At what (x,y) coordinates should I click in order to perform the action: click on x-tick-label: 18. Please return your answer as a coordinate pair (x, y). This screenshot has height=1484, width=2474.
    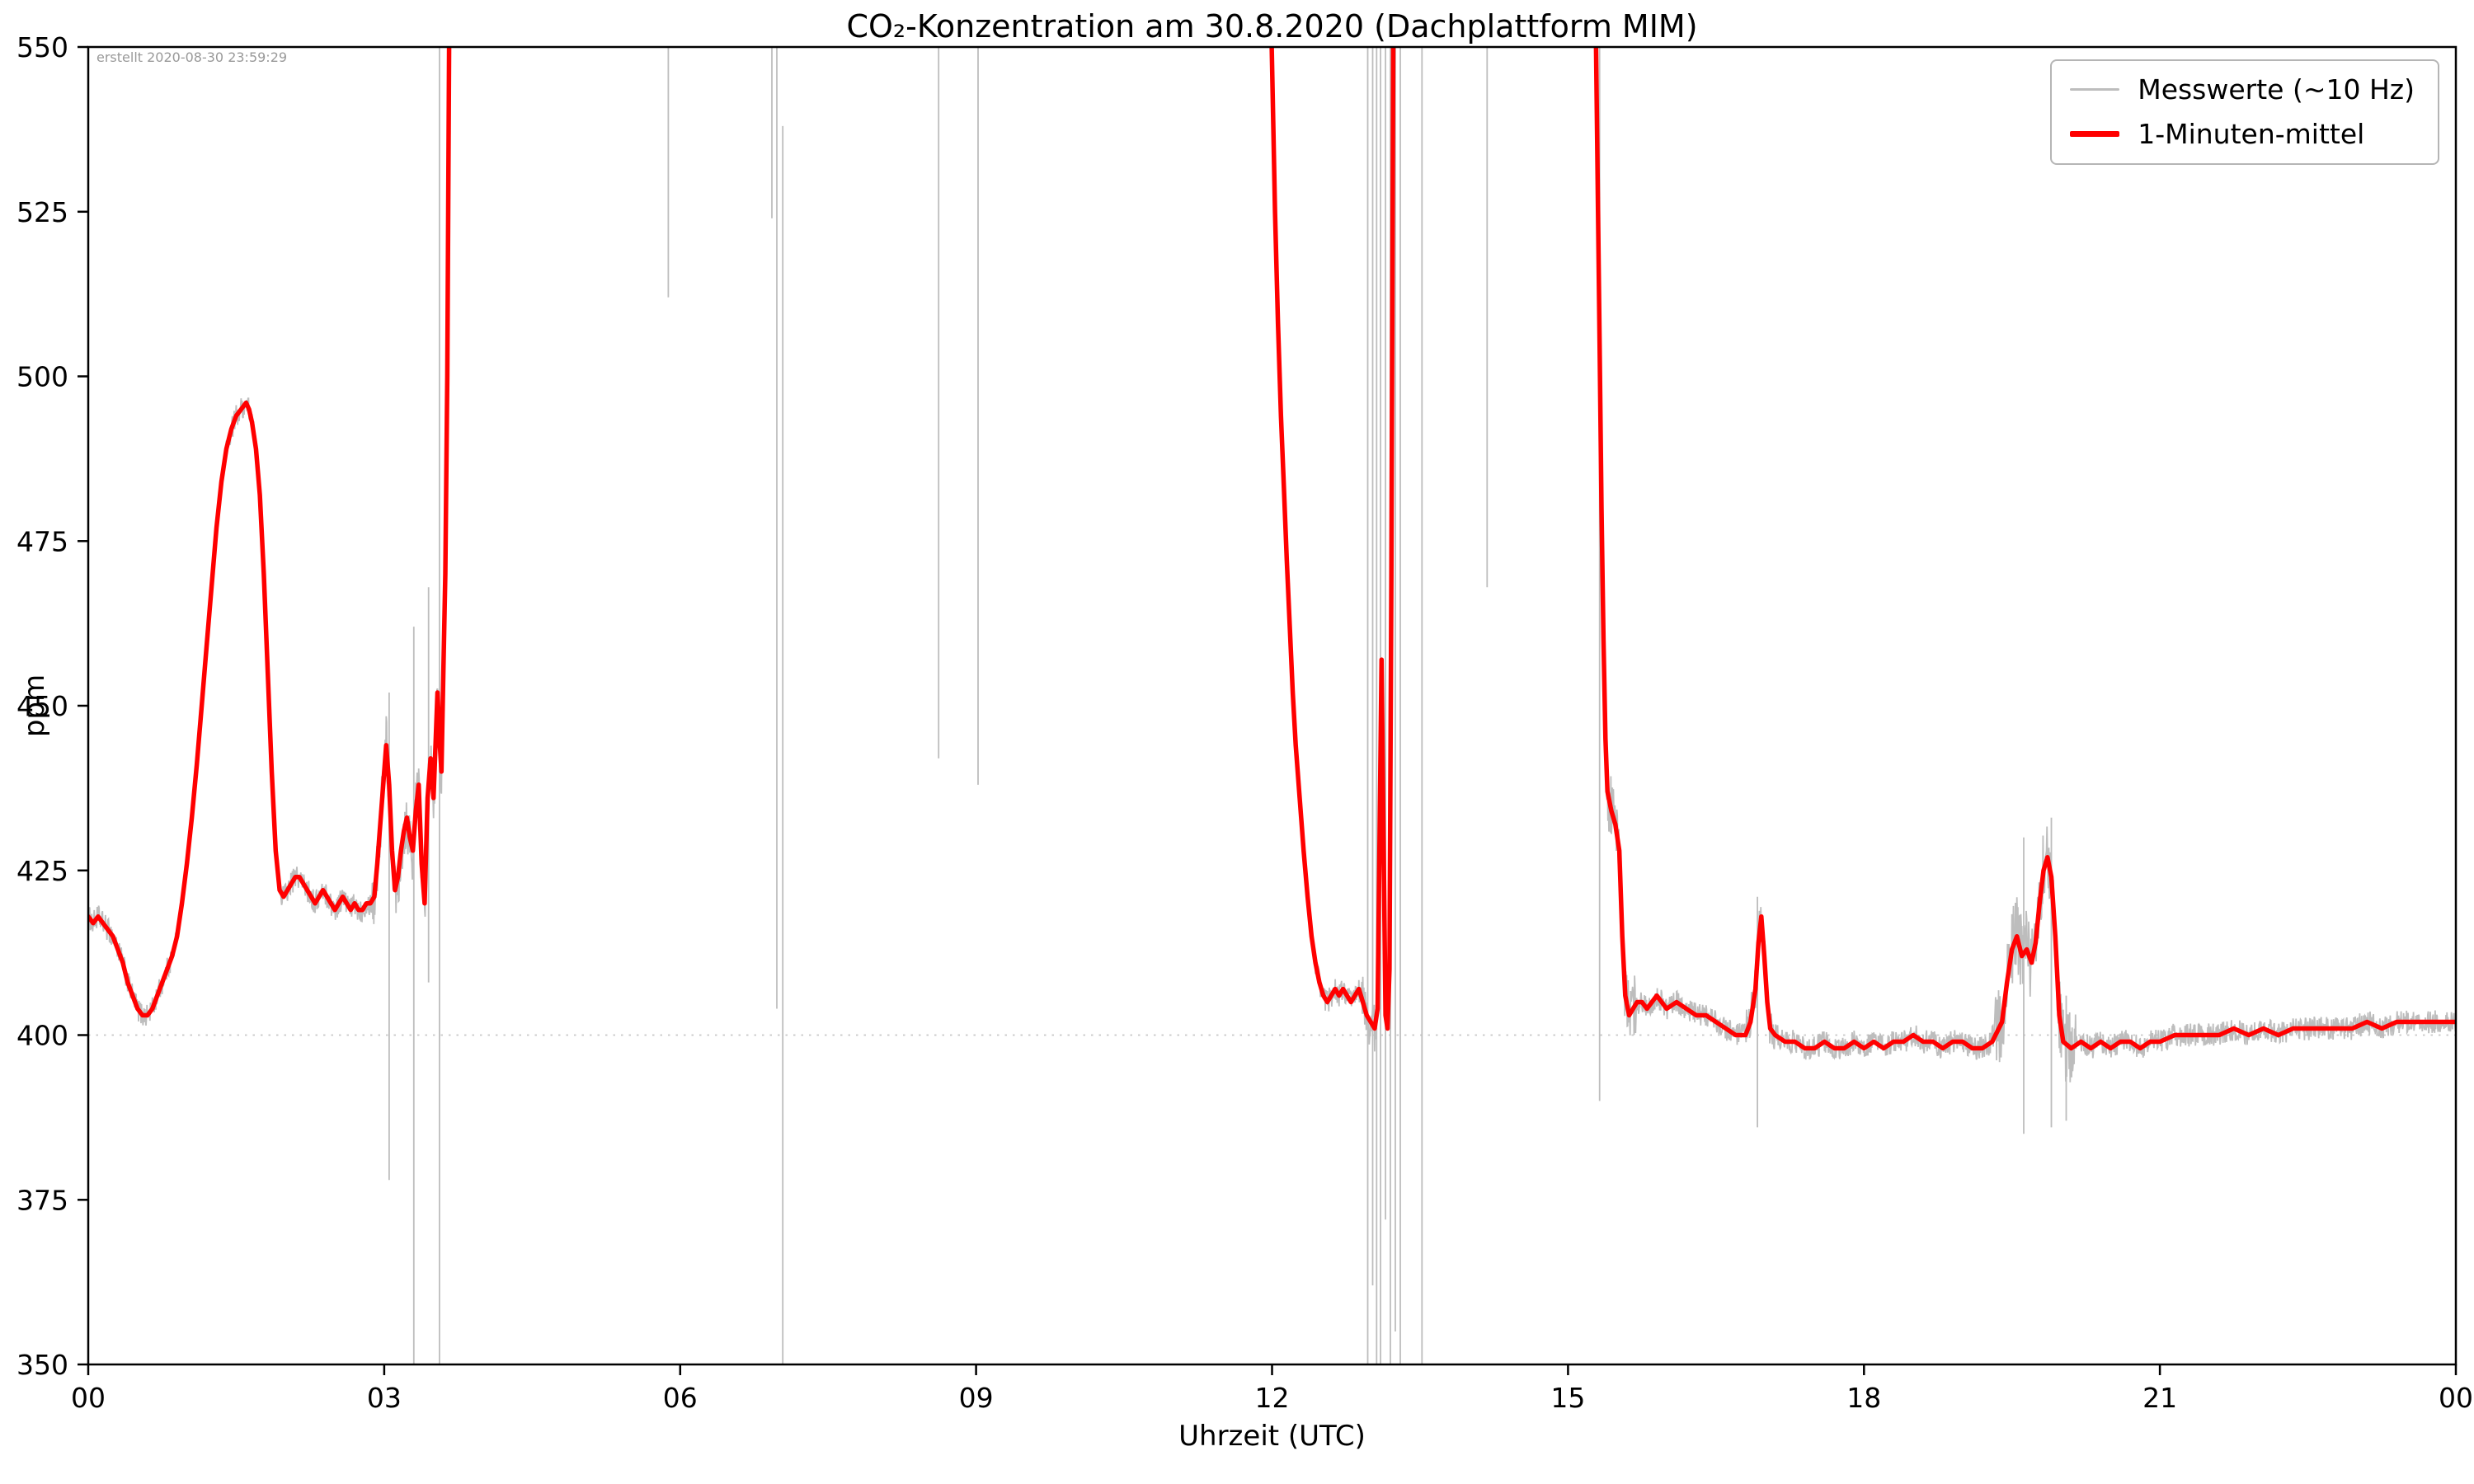
    Looking at the image, I should click on (1863, 1398).